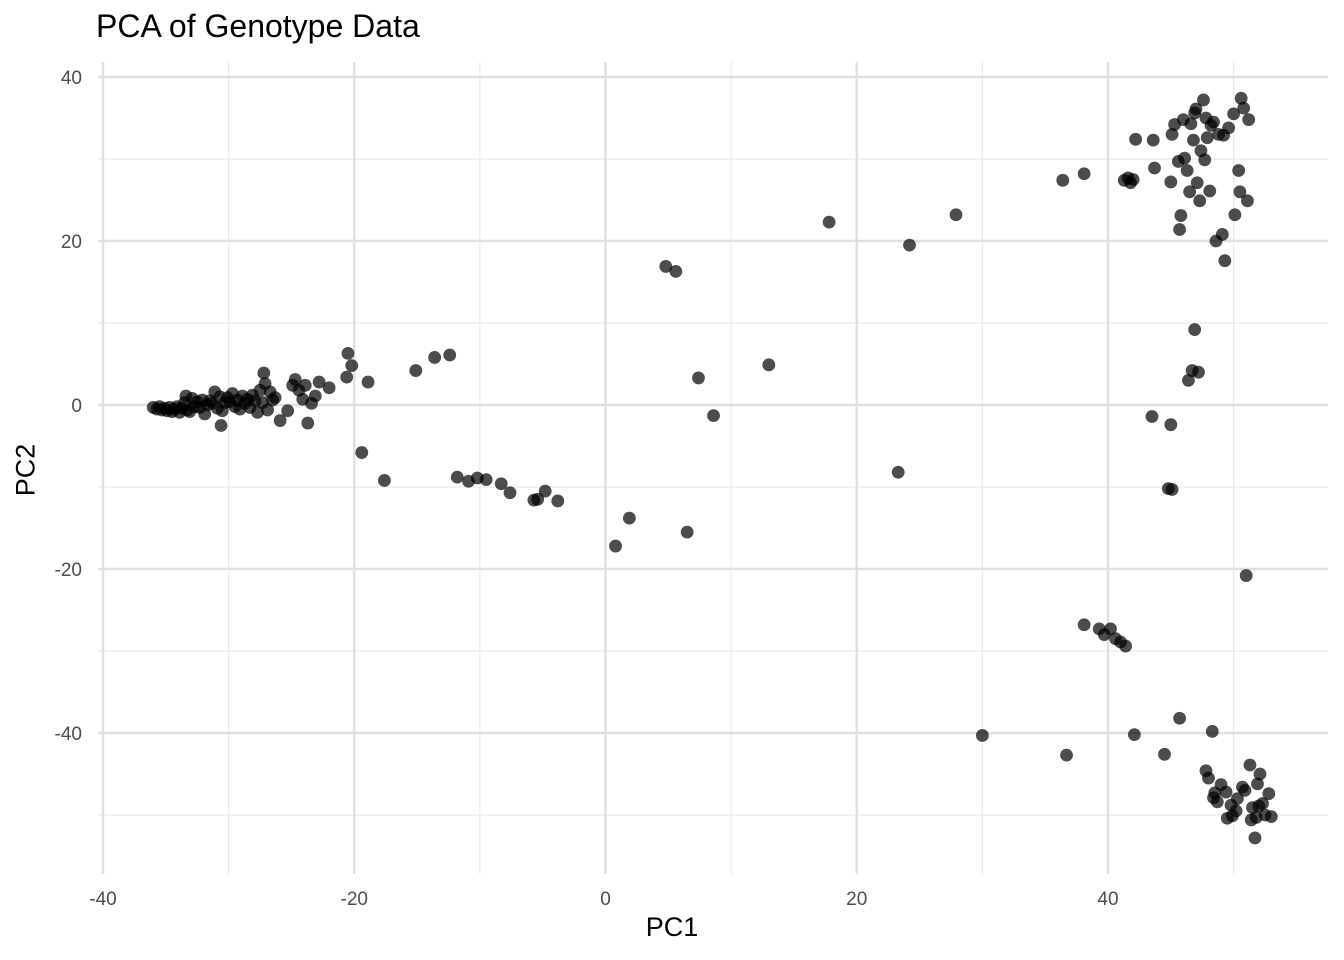  What do you see at coordinates (76, 406) in the screenshot?
I see `y-tick-label: 0` at bounding box center [76, 406].